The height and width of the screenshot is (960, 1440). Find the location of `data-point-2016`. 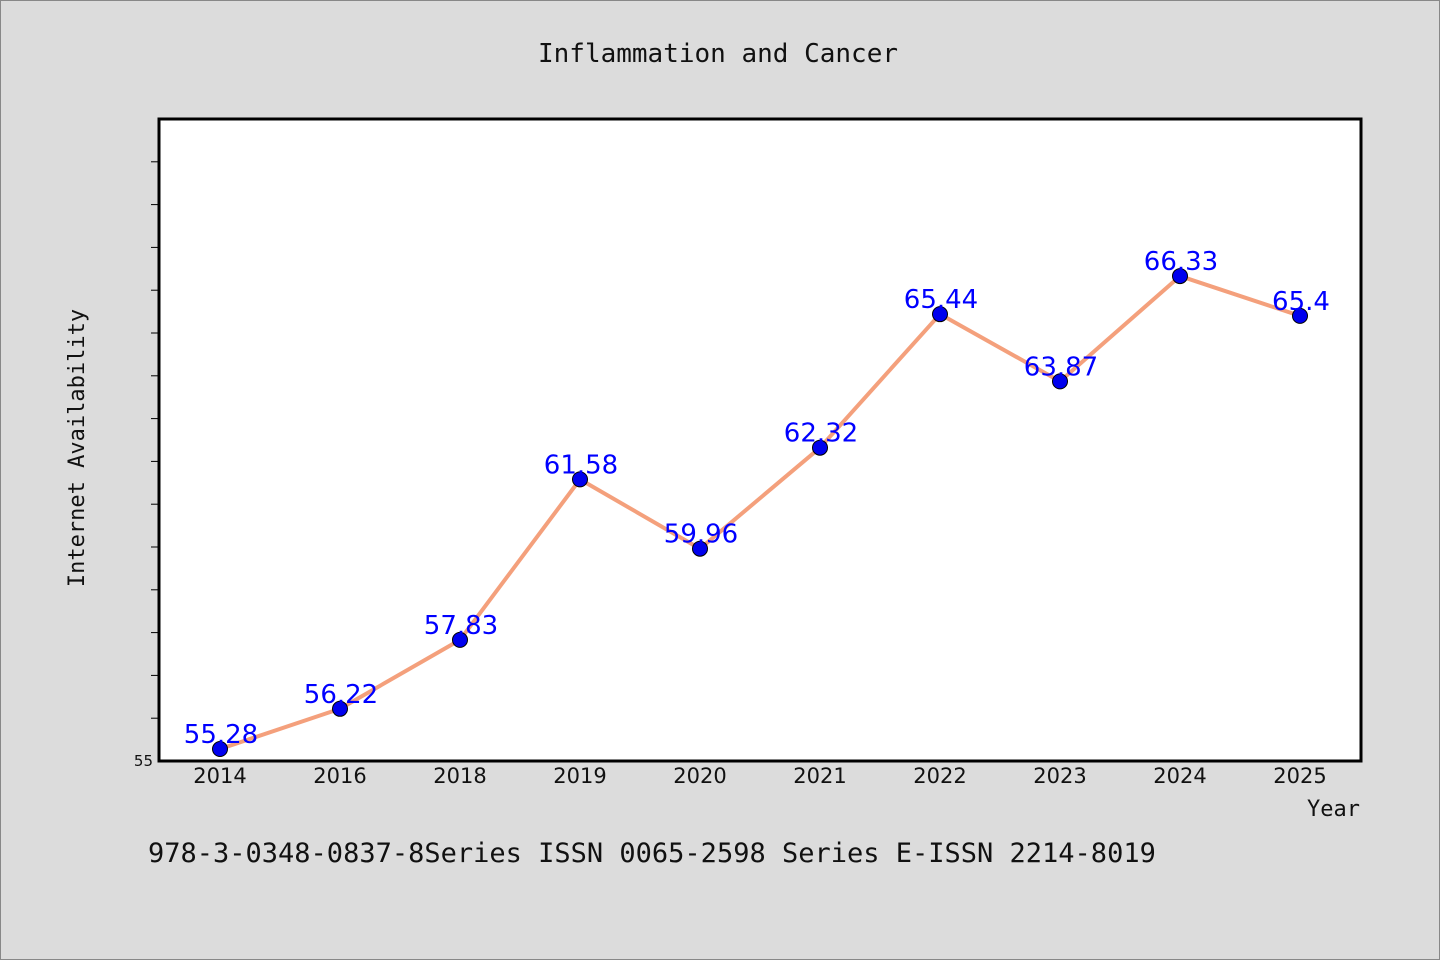

data-point-2016 is located at coordinates (340, 708).